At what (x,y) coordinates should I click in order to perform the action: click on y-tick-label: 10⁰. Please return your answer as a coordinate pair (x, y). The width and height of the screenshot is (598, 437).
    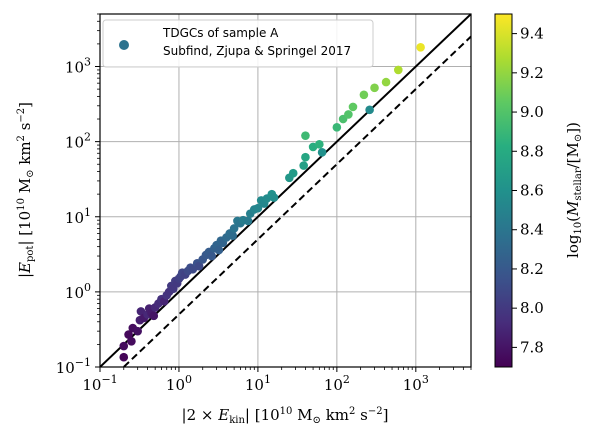
    Looking at the image, I should click on (78, 291).